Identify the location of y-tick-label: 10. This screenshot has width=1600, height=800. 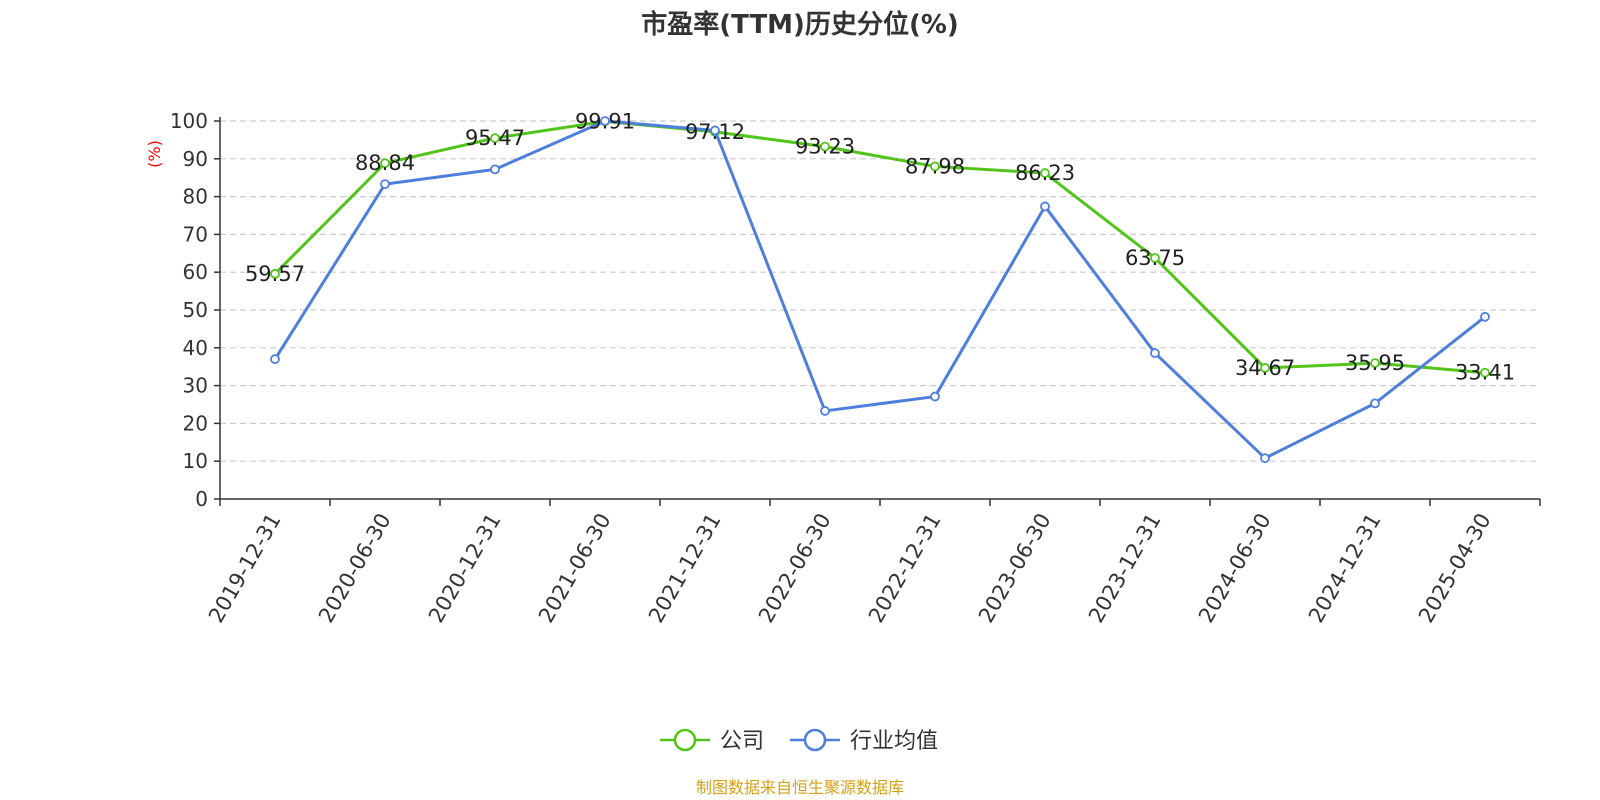
(195, 461).